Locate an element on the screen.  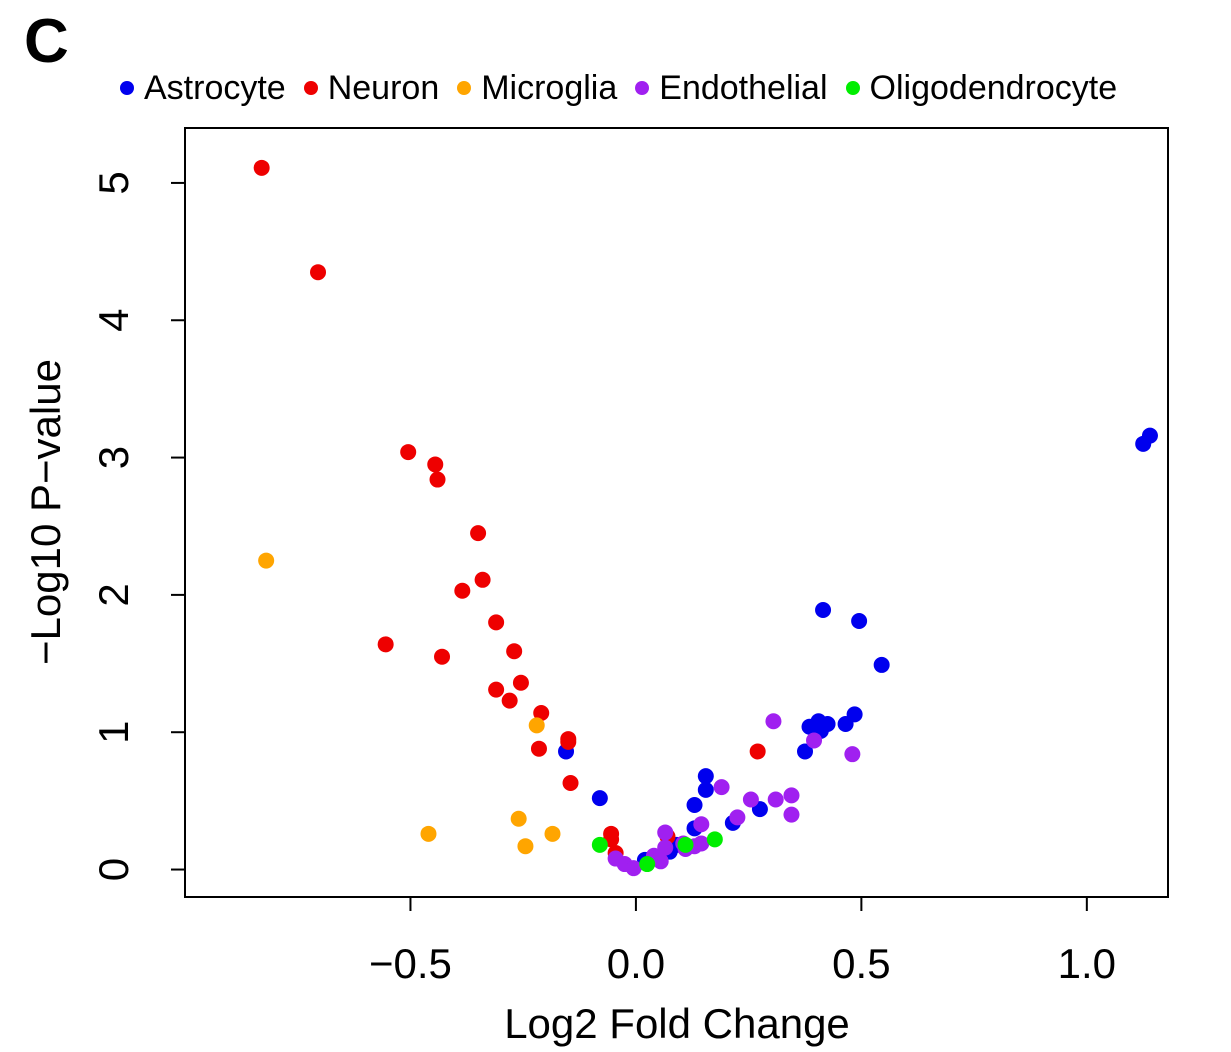
y-tick-label: 1 is located at coordinates (113, 732).